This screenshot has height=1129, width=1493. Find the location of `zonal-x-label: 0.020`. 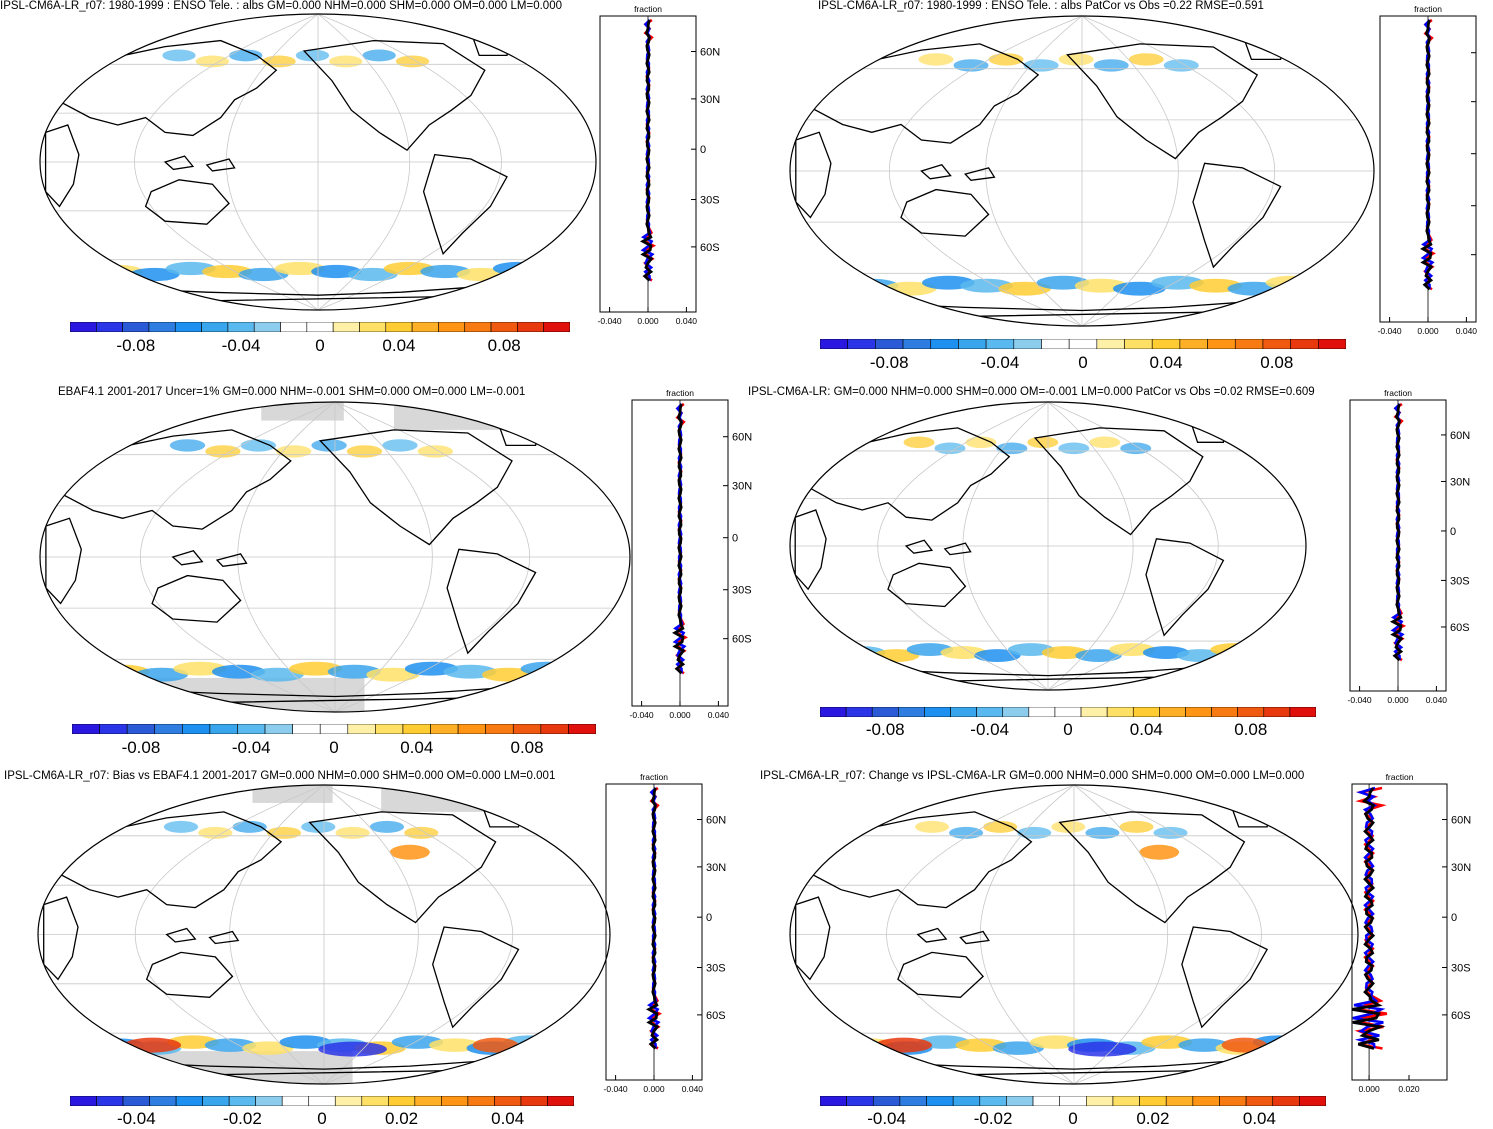

zonal-x-label: 0.020 is located at coordinates (1409, 1089).